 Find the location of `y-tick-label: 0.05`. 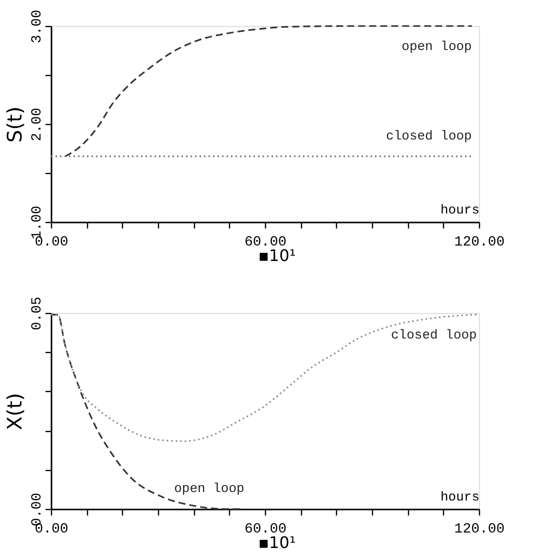

y-tick-label: 0.05 is located at coordinates (38, 313).